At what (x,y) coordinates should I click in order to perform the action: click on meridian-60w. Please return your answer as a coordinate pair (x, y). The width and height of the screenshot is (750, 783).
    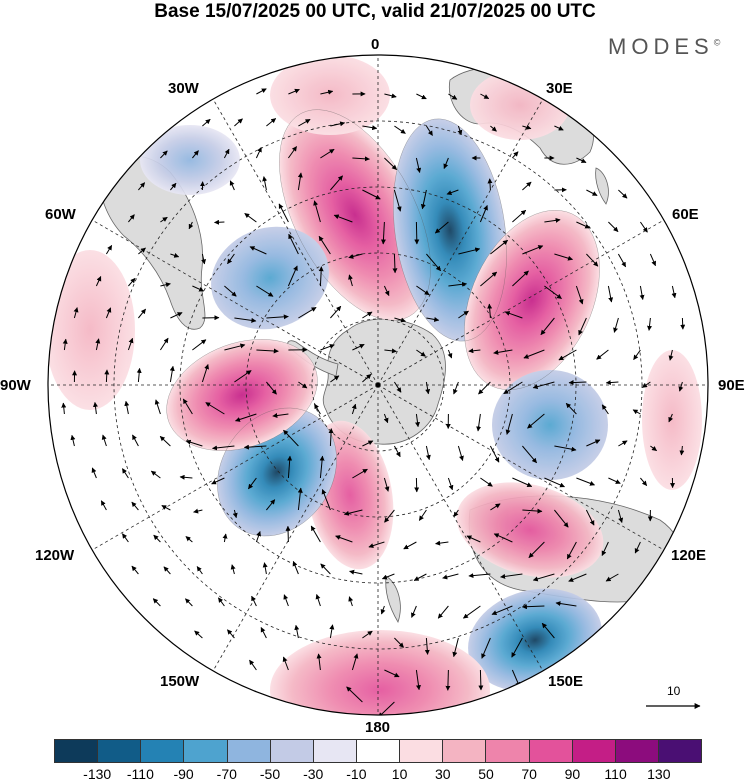
    Looking at the image, I should click on (235, 302).